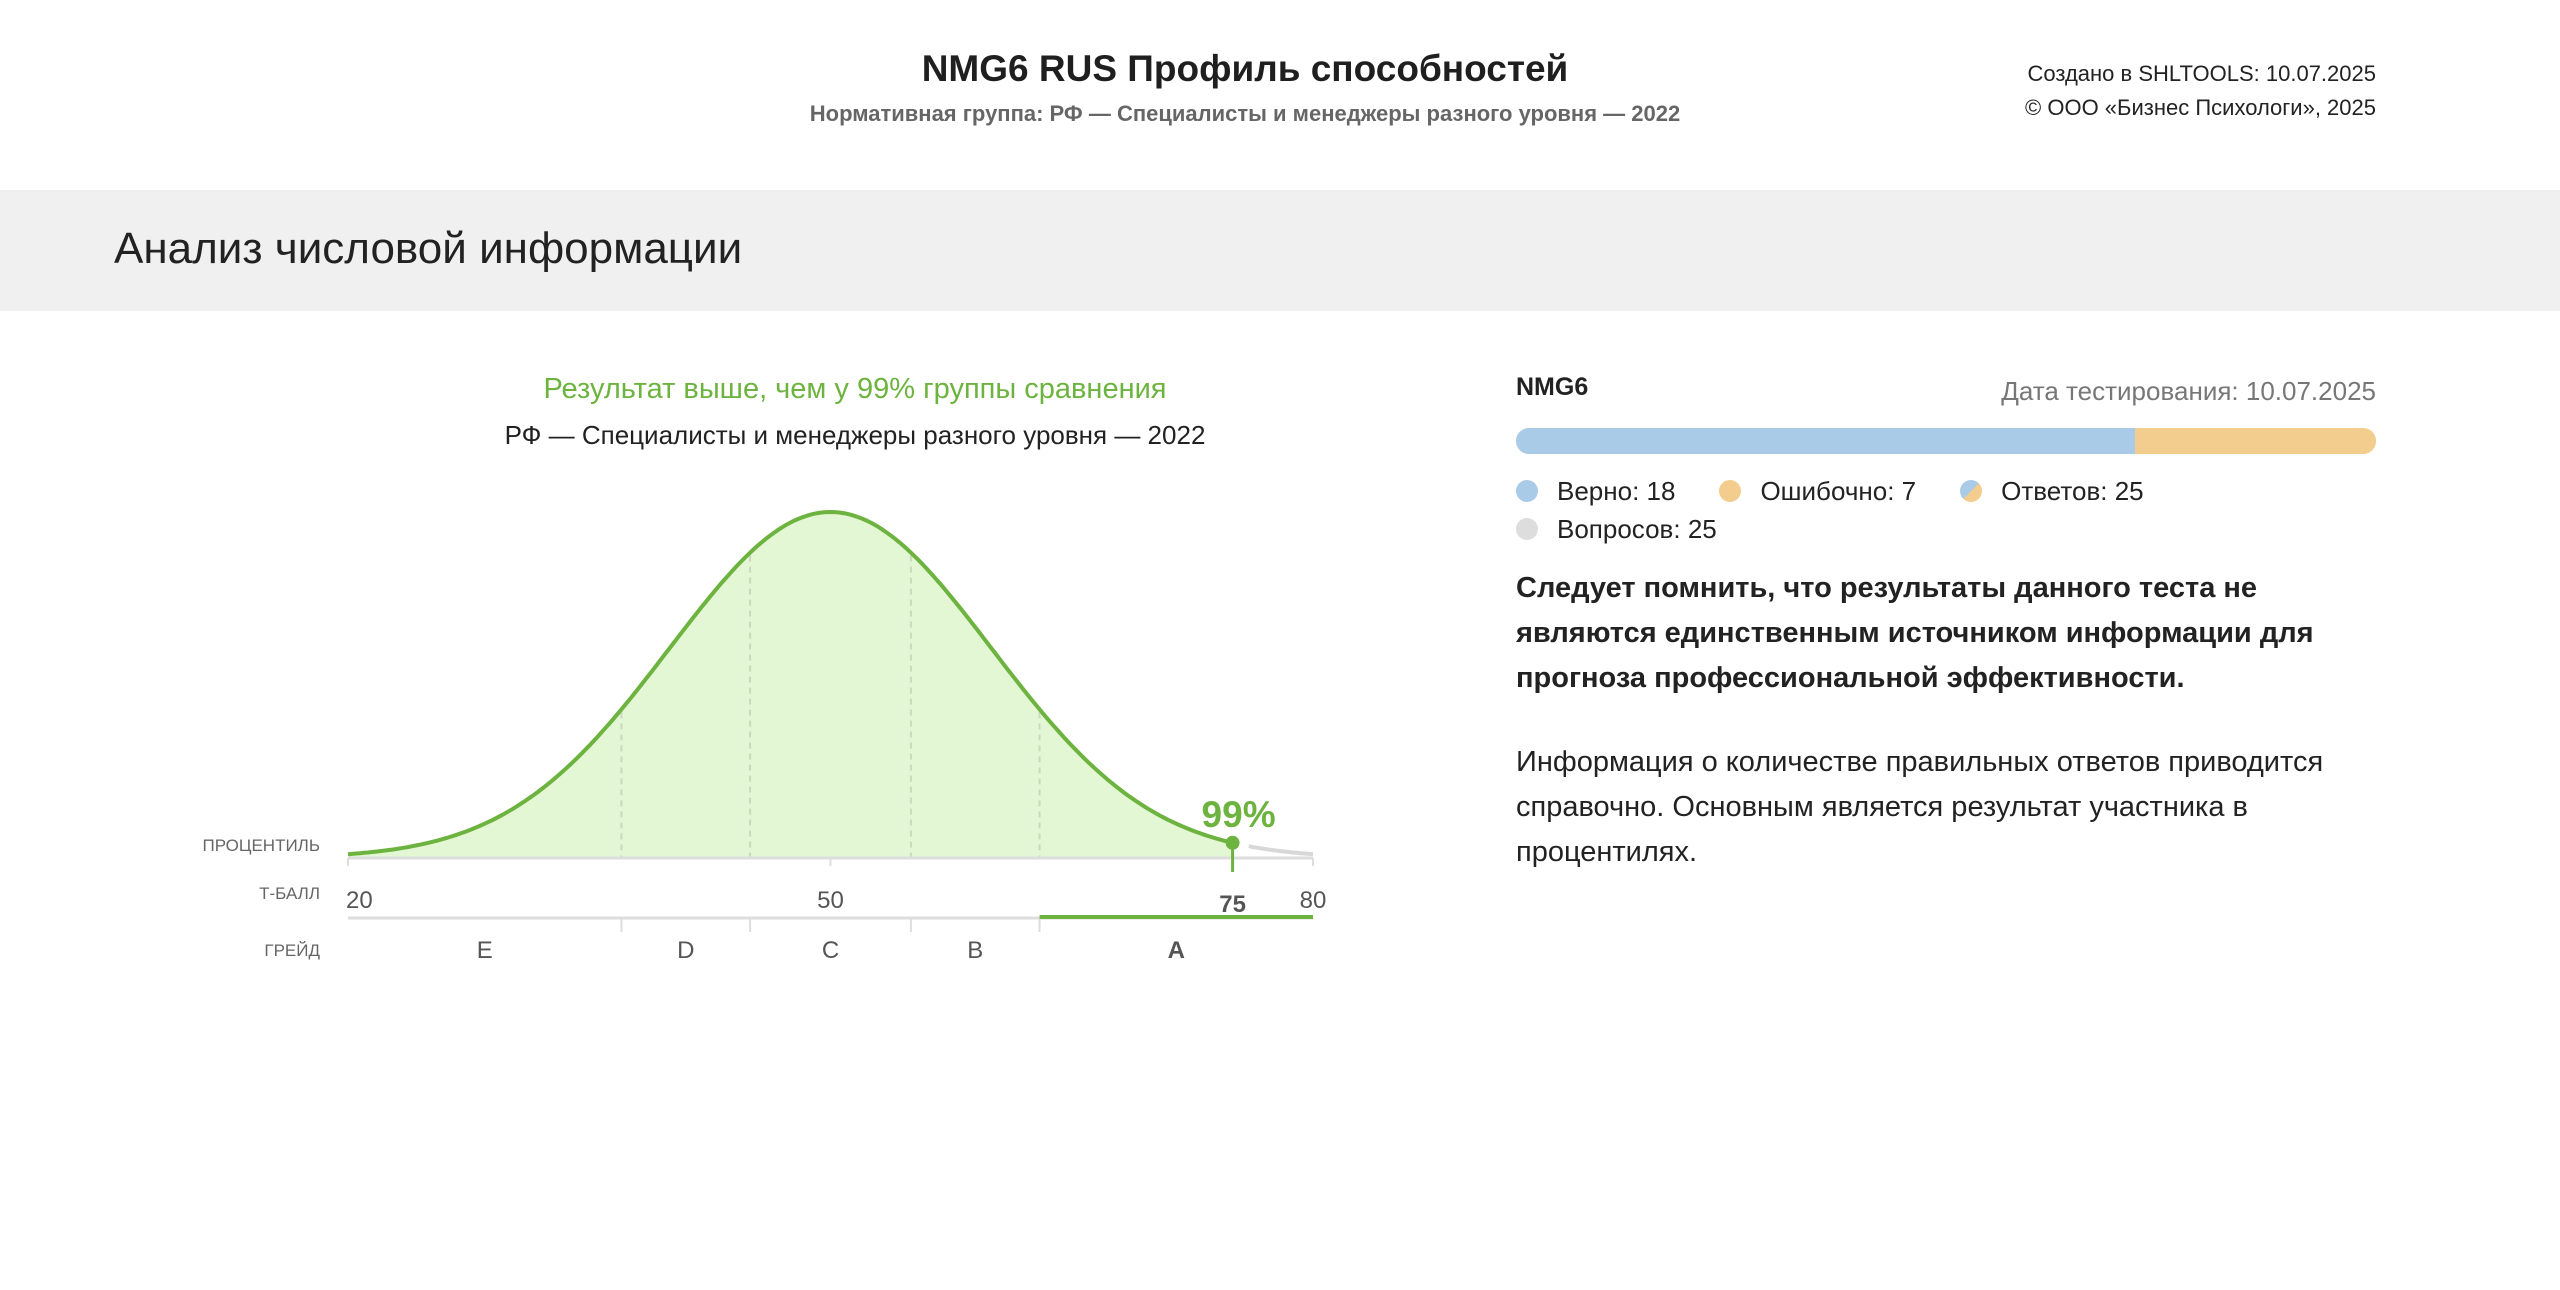  I want to click on legend-wrong: Ошибочно: 7, so click(1817, 491).